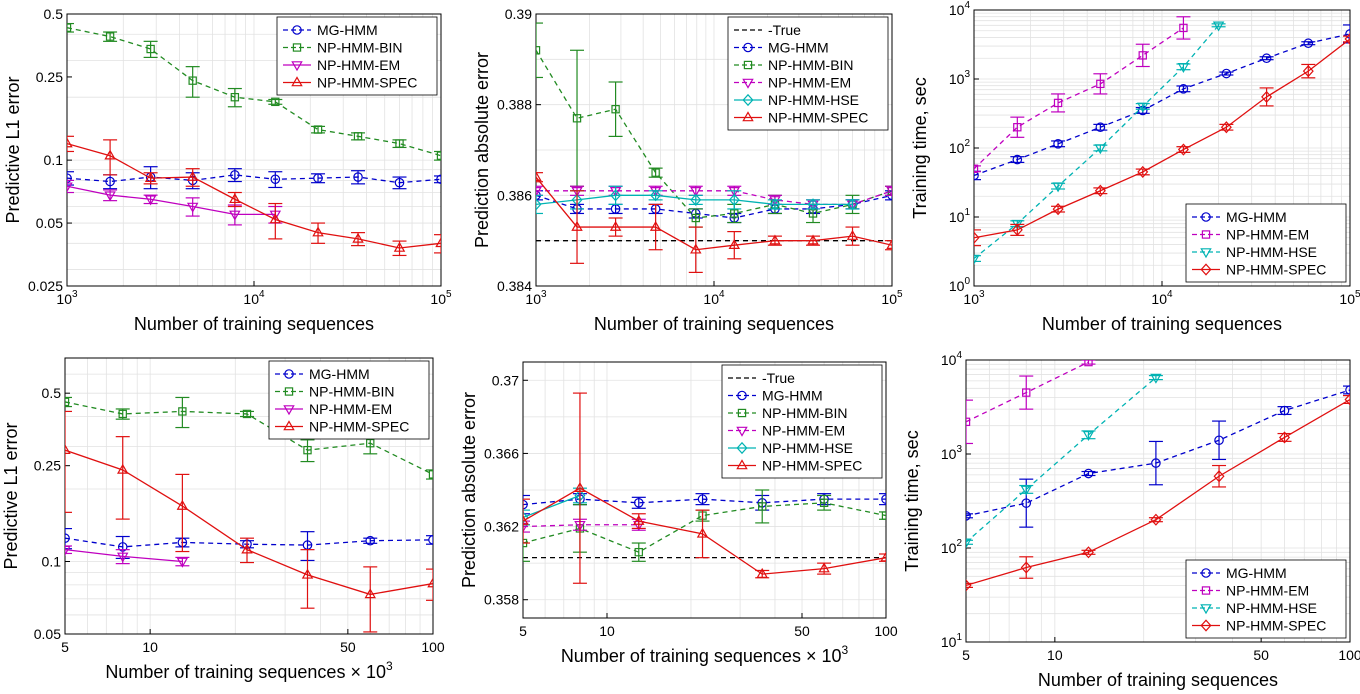 The height and width of the screenshot is (694, 1360). Describe the element at coordinates (514, 105) in the screenshot. I see `y-tick-label: 0.388` at that location.